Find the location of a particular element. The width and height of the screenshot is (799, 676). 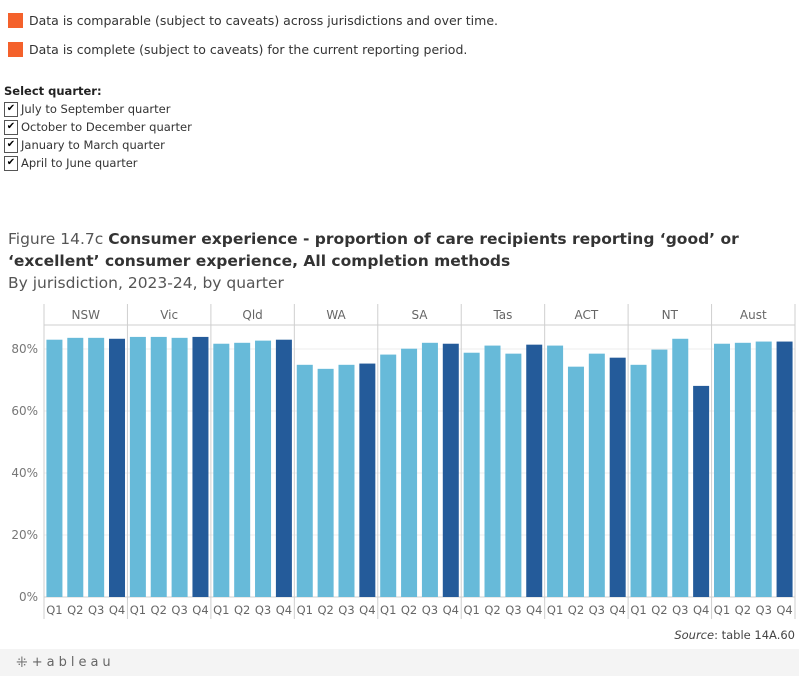

filter-option-label: July to September quarter is located at coordinates (96, 109).